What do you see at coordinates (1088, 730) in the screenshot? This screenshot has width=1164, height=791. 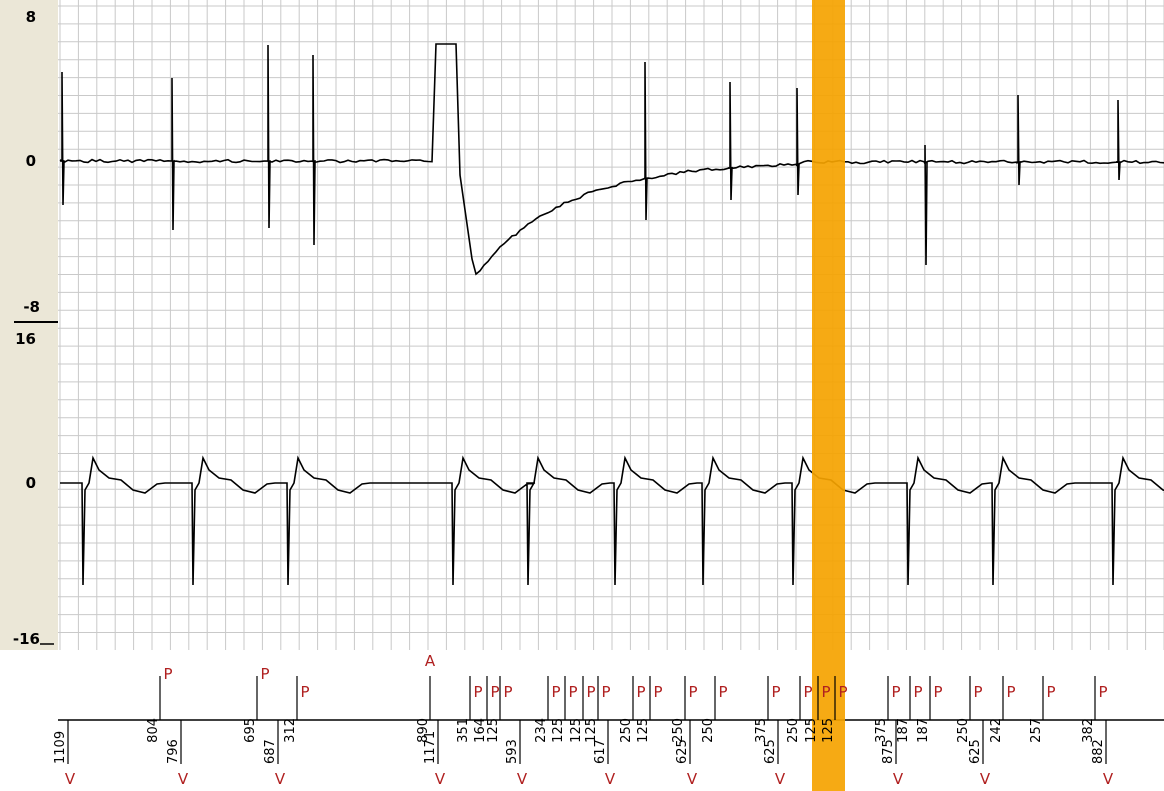 I see `atrial-interval: 382` at bounding box center [1088, 730].